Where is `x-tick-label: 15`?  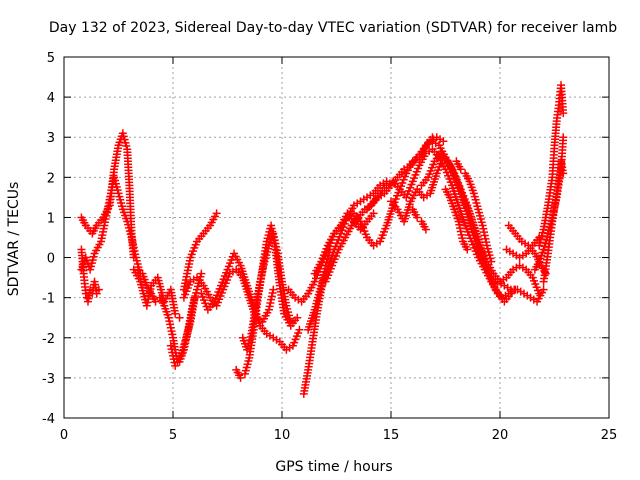
x-tick-label: 15 is located at coordinates (391, 435).